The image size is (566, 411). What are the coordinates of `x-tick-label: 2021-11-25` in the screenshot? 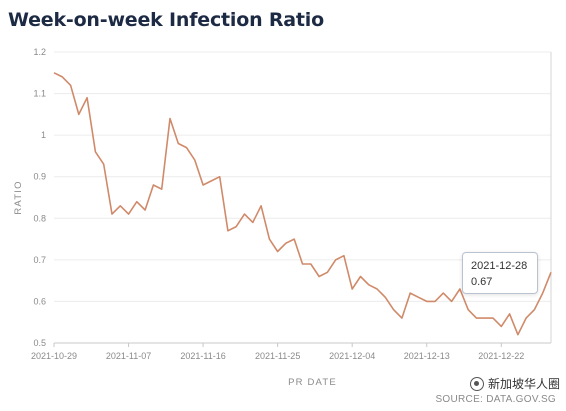 It's located at (277, 356).